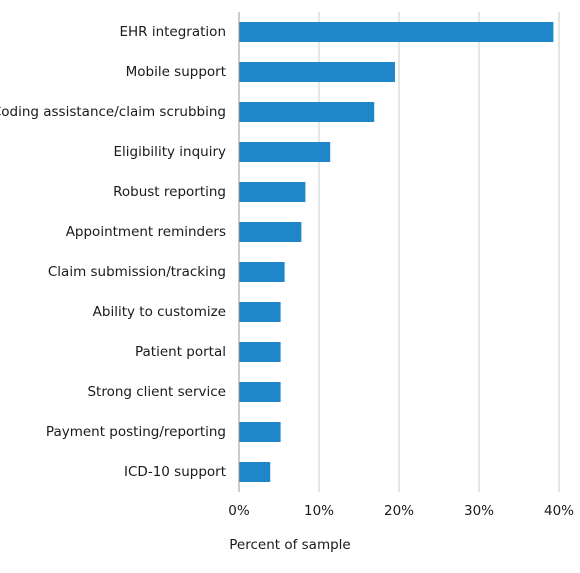 The height and width of the screenshot is (573, 580). What do you see at coordinates (289, 545) in the screenshot?
I see `x-axis-title: Percent of sample` at bounding box center [289, 545].